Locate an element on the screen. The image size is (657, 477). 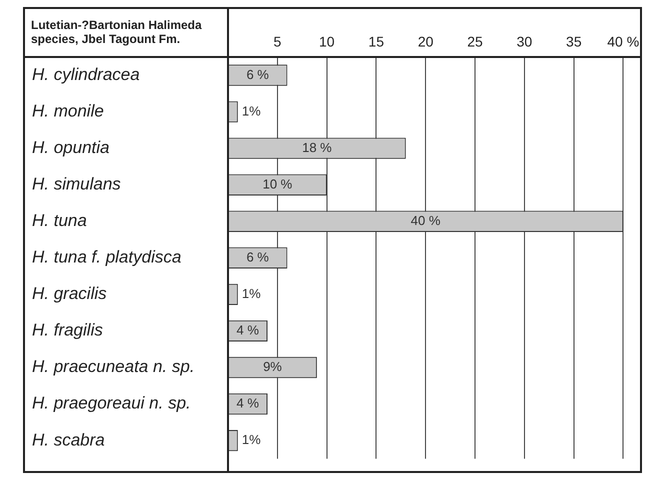
x-tick-label: 10 is located at coordinates (327, 41).